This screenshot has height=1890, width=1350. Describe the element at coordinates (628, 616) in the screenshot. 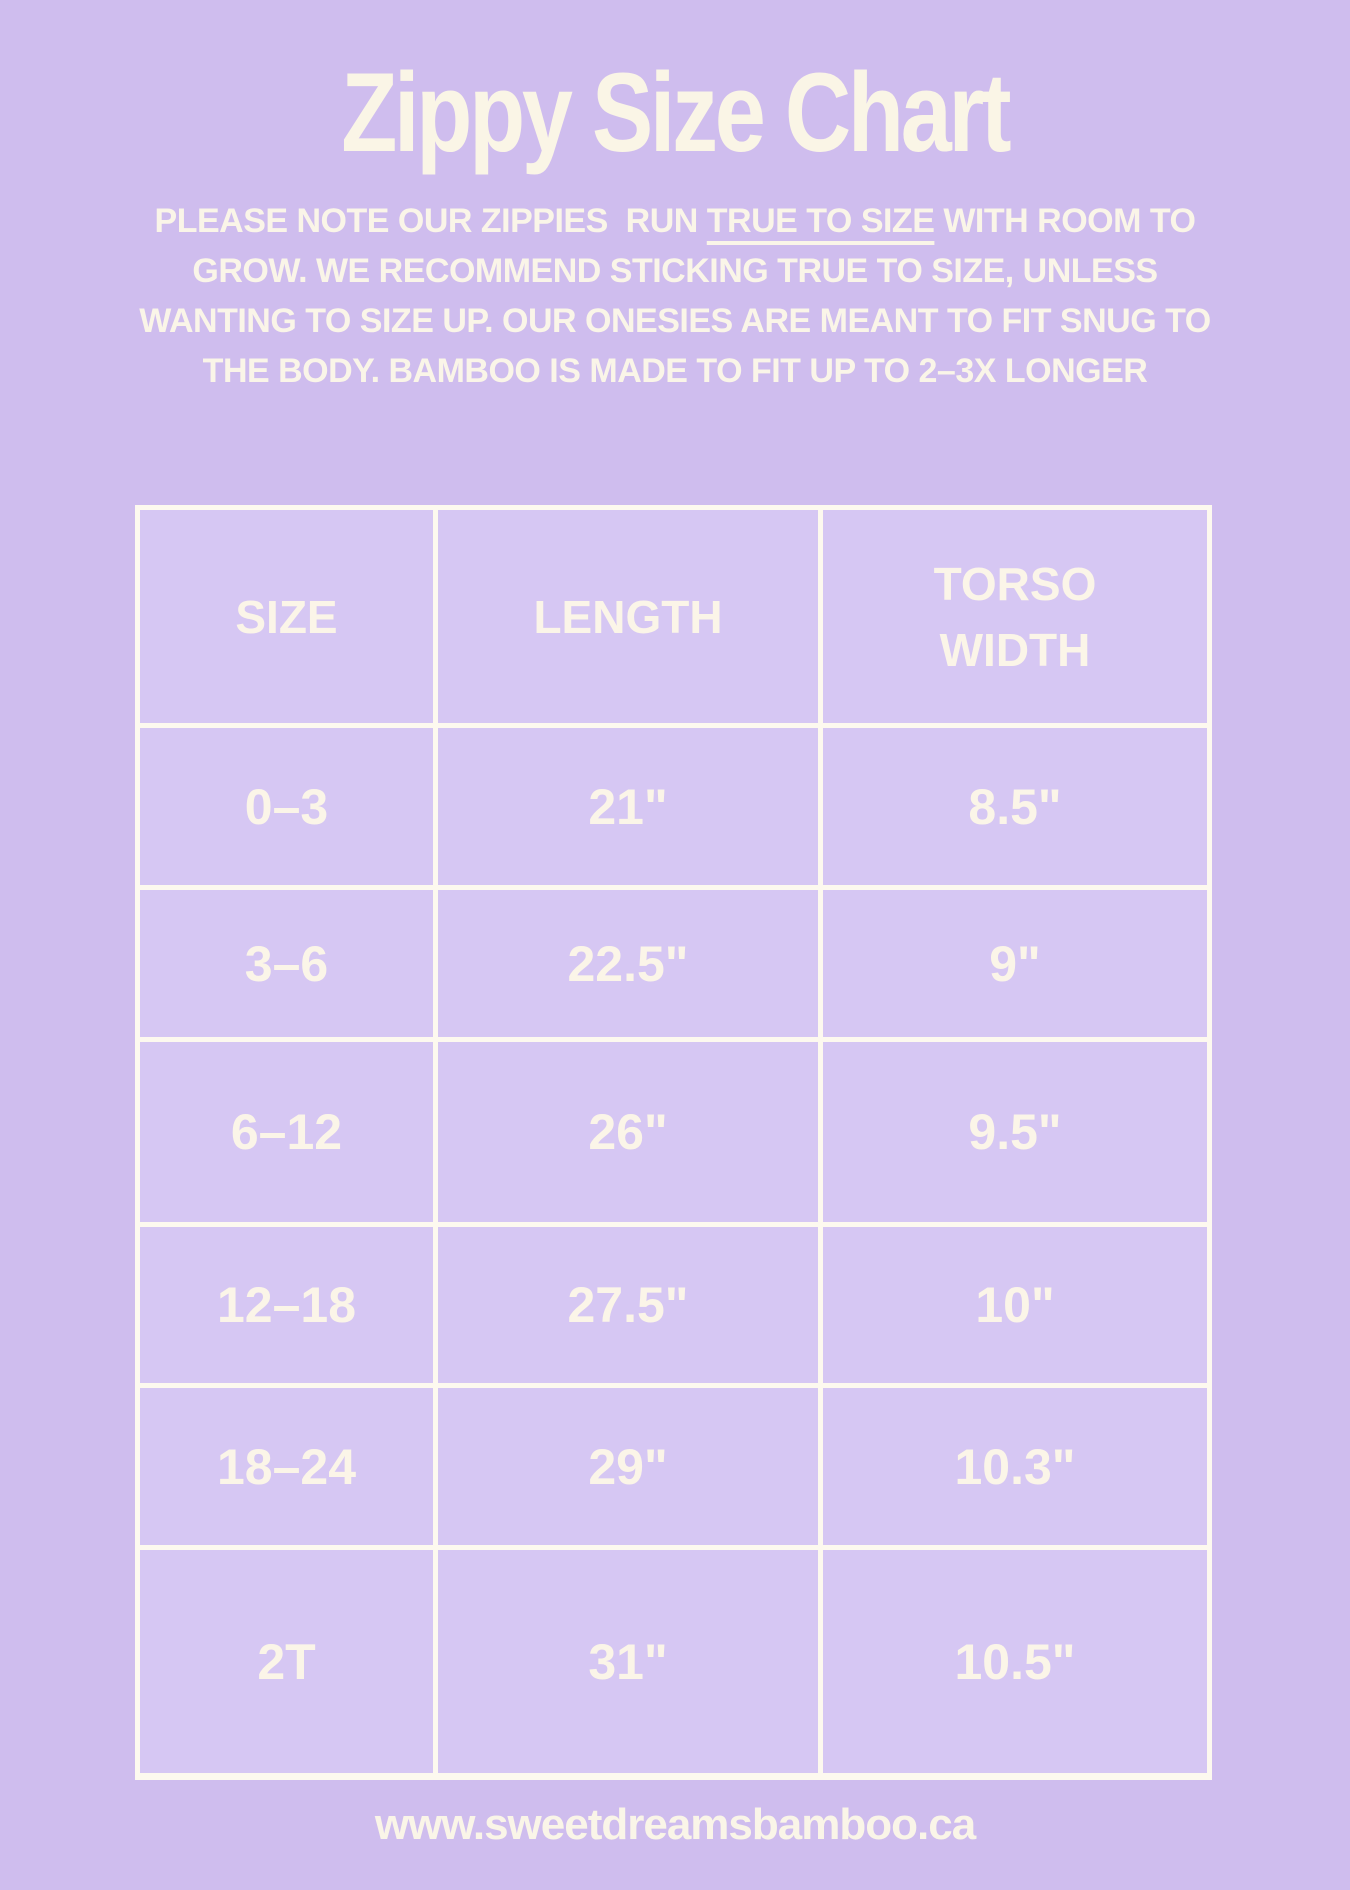

I see `header-cell-length: LENGTH` at that location.